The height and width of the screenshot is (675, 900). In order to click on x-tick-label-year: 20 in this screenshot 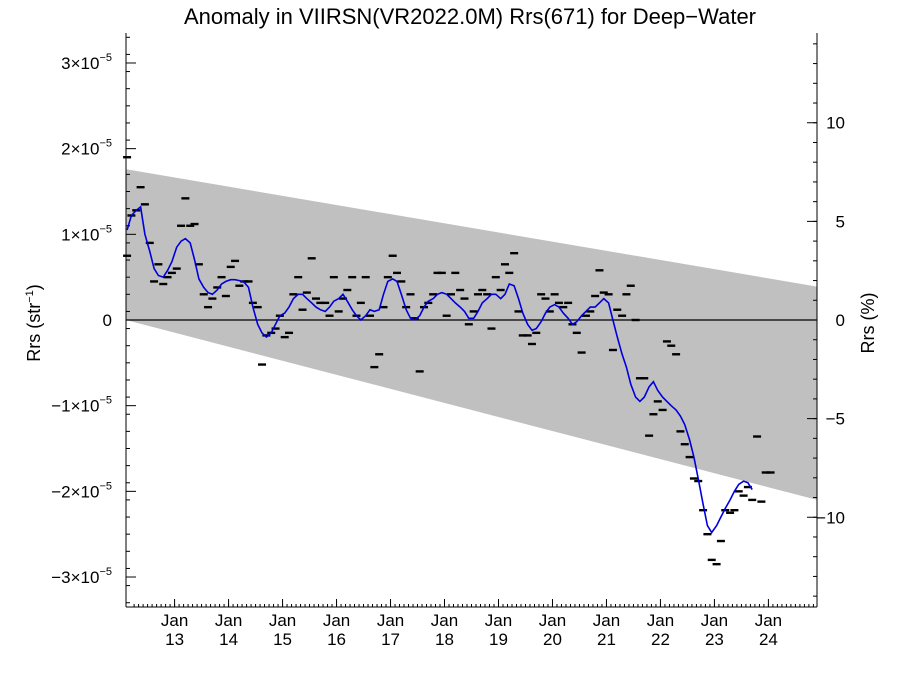, I will do `click(552, 639)`.